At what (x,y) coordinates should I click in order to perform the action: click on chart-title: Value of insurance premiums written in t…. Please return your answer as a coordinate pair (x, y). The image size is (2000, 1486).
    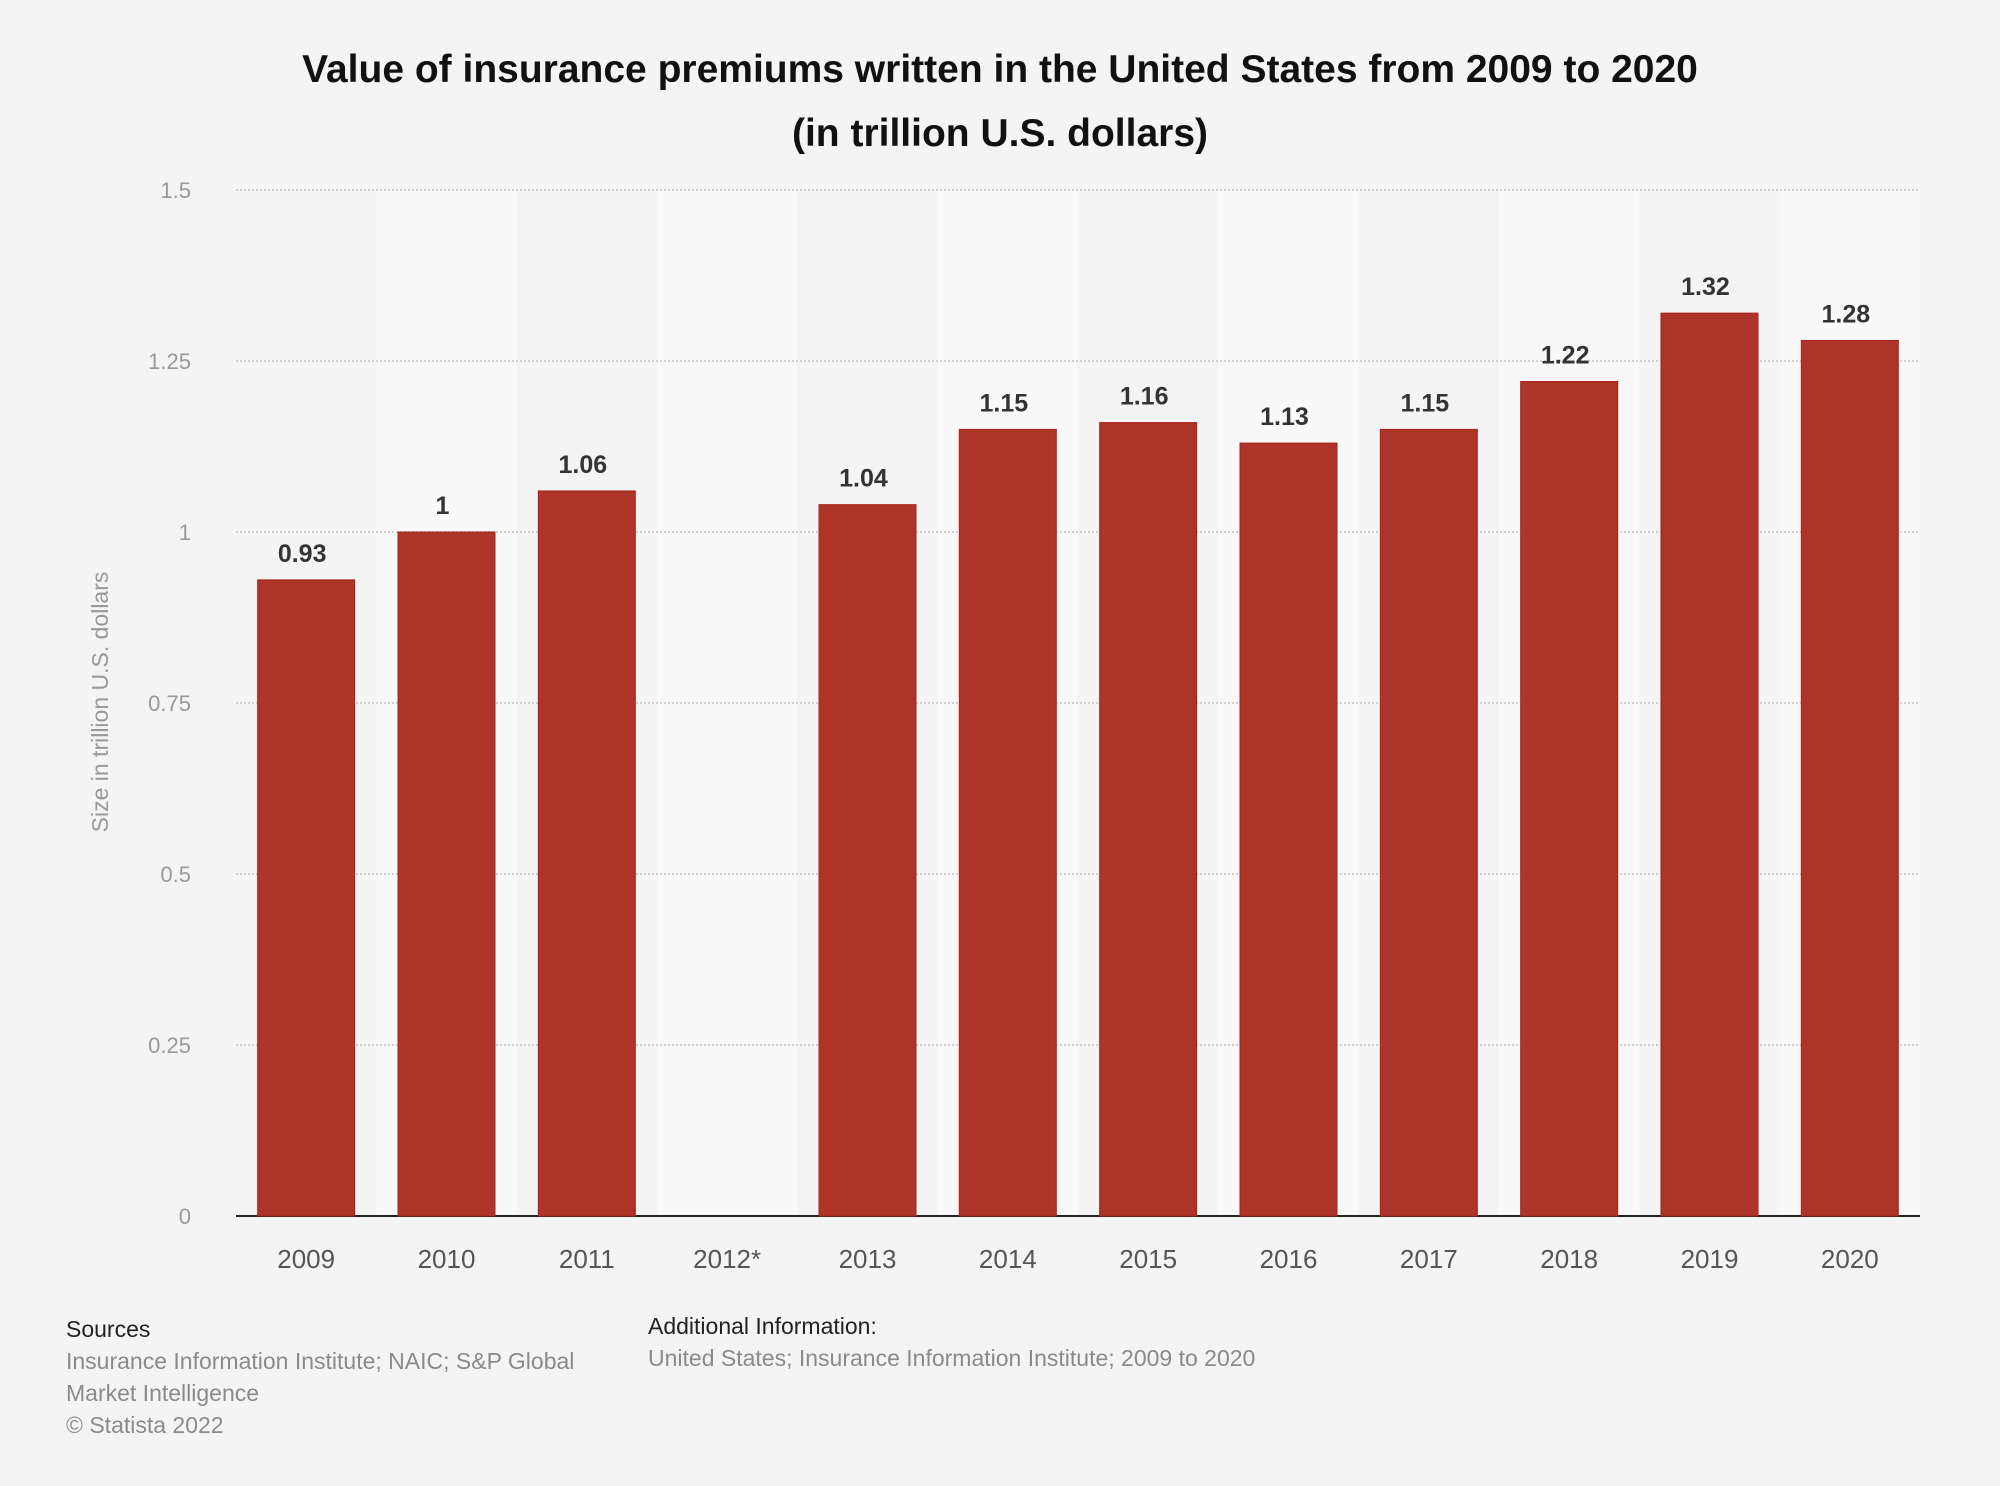
    Looking at the image, I should click on (1000, 102).